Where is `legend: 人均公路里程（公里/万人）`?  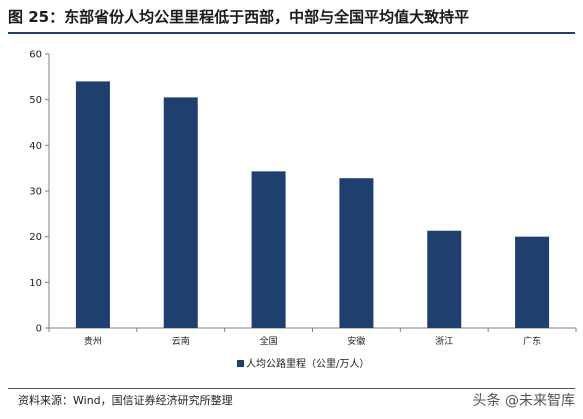 legend: 人均公路里程（公里/万人） is located at coordinates (303, 363).